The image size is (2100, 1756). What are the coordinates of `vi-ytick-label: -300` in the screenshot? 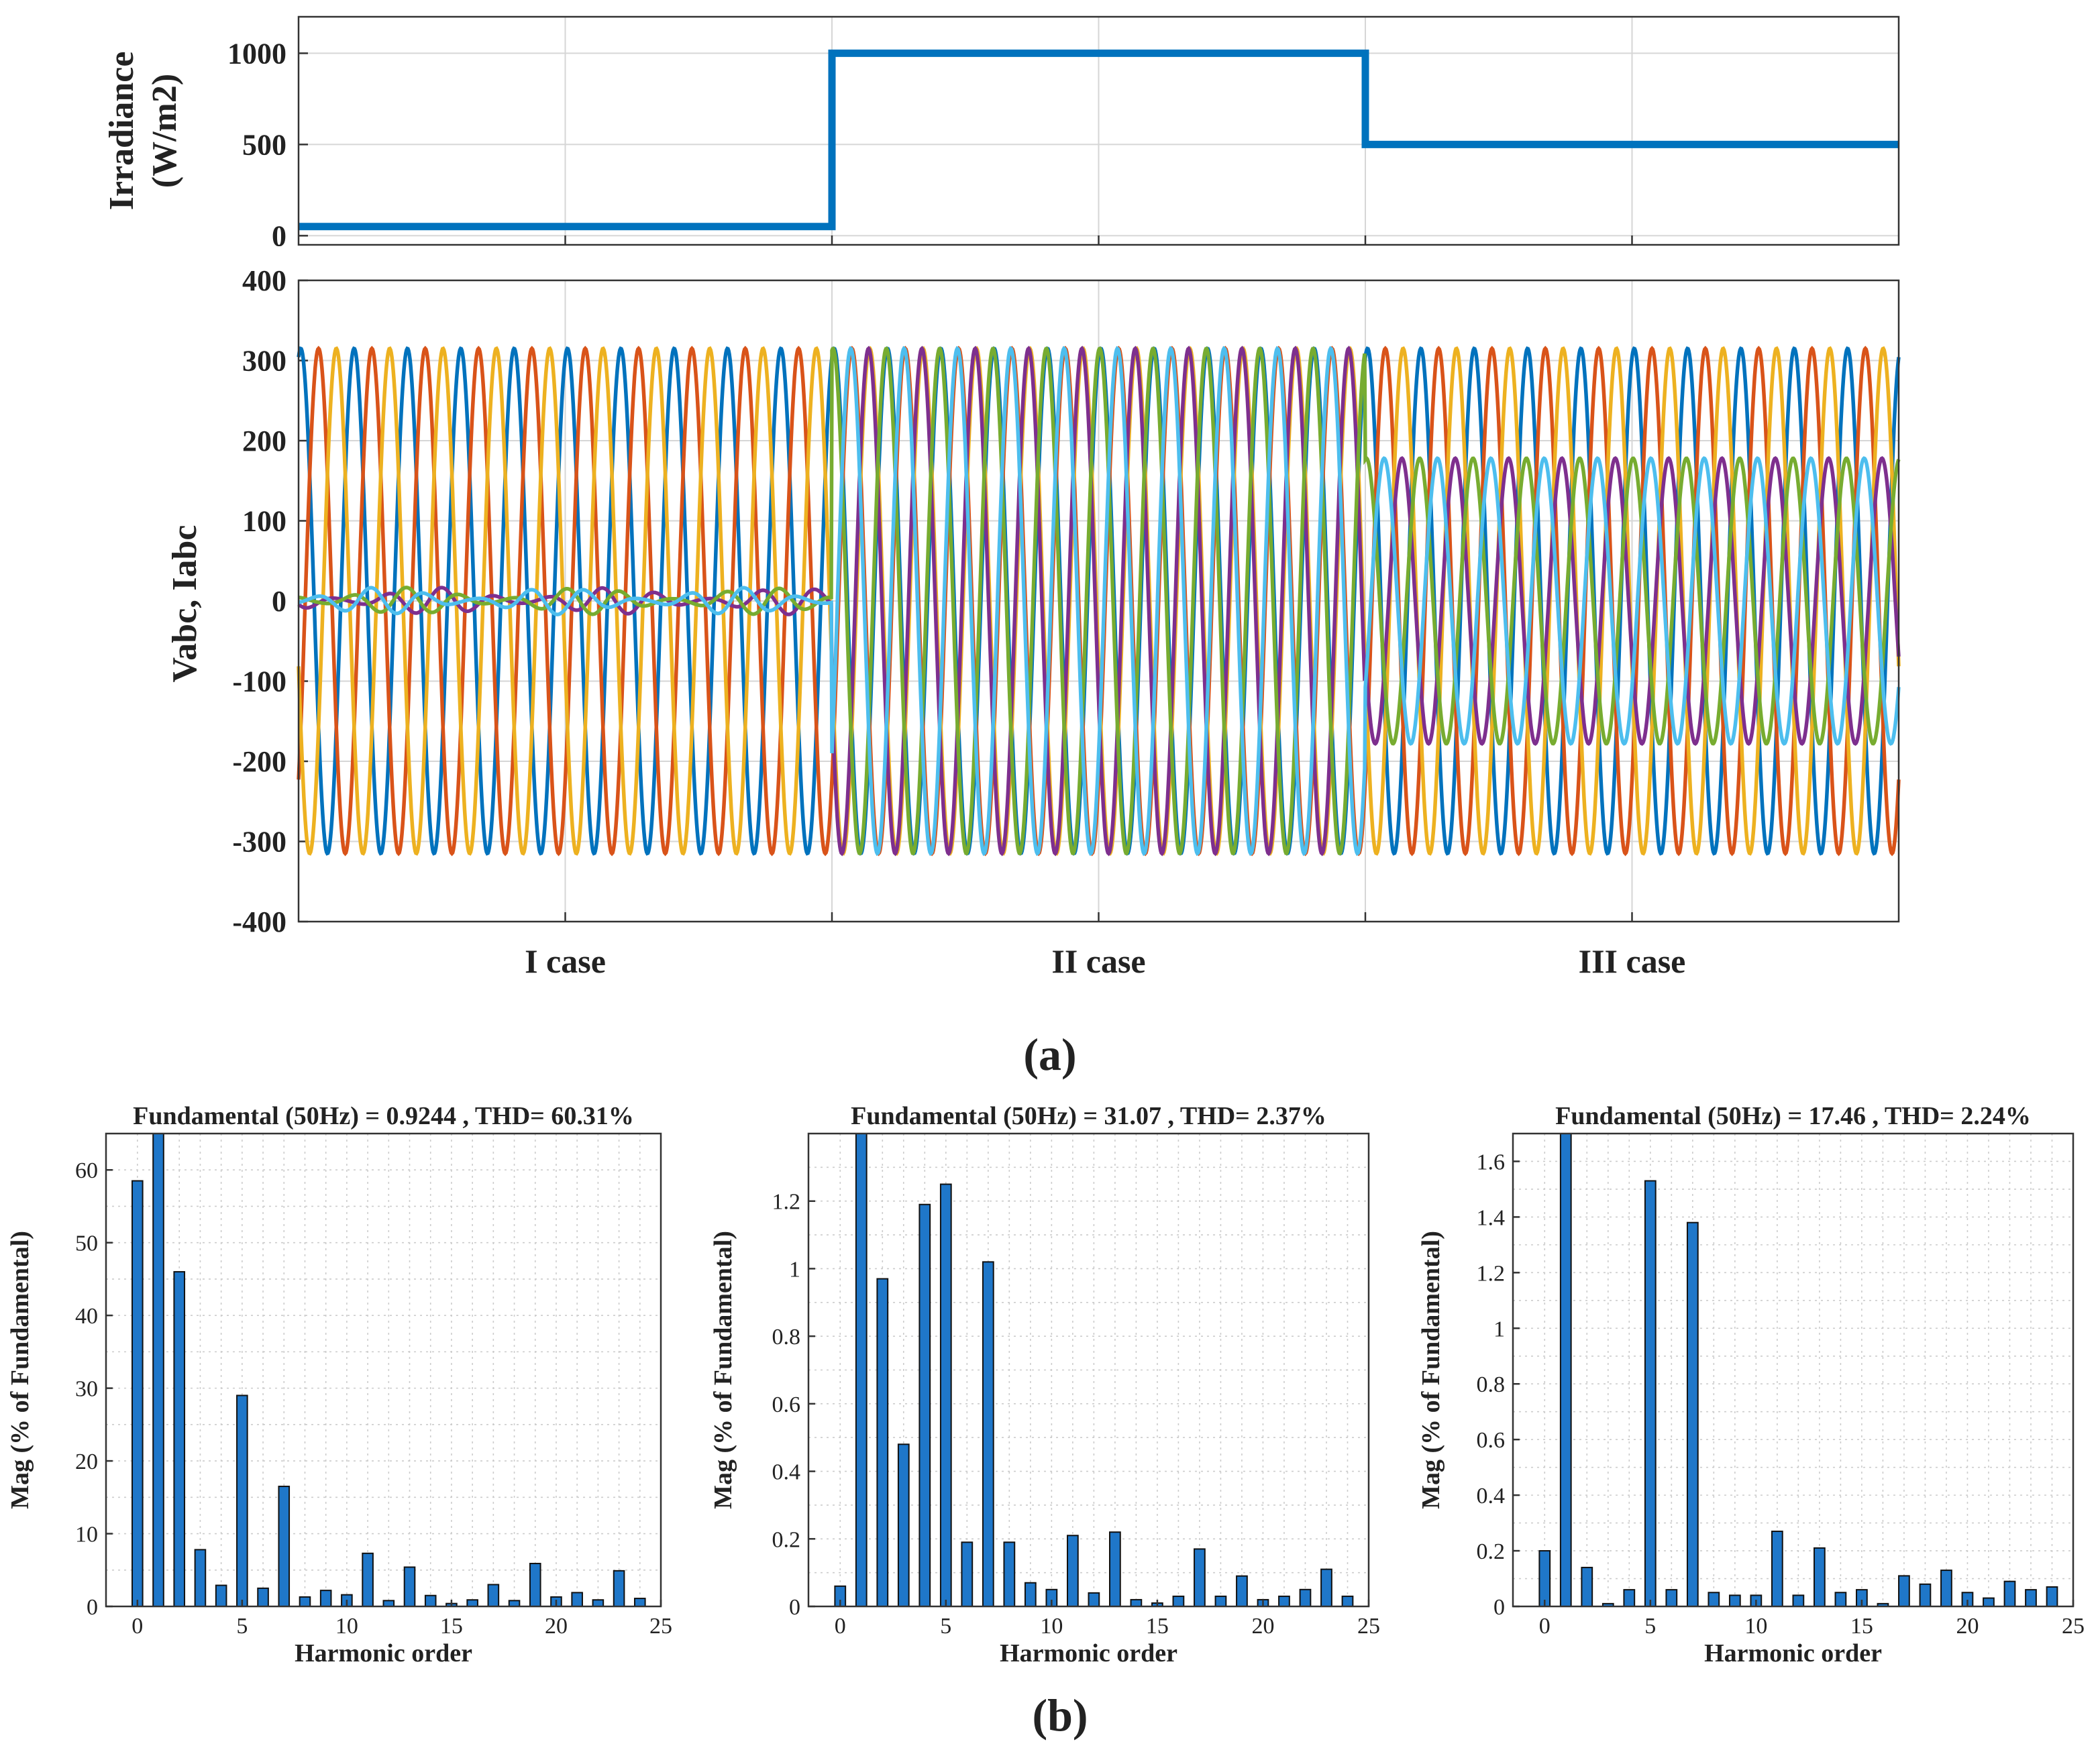 It's located at (259, 842).